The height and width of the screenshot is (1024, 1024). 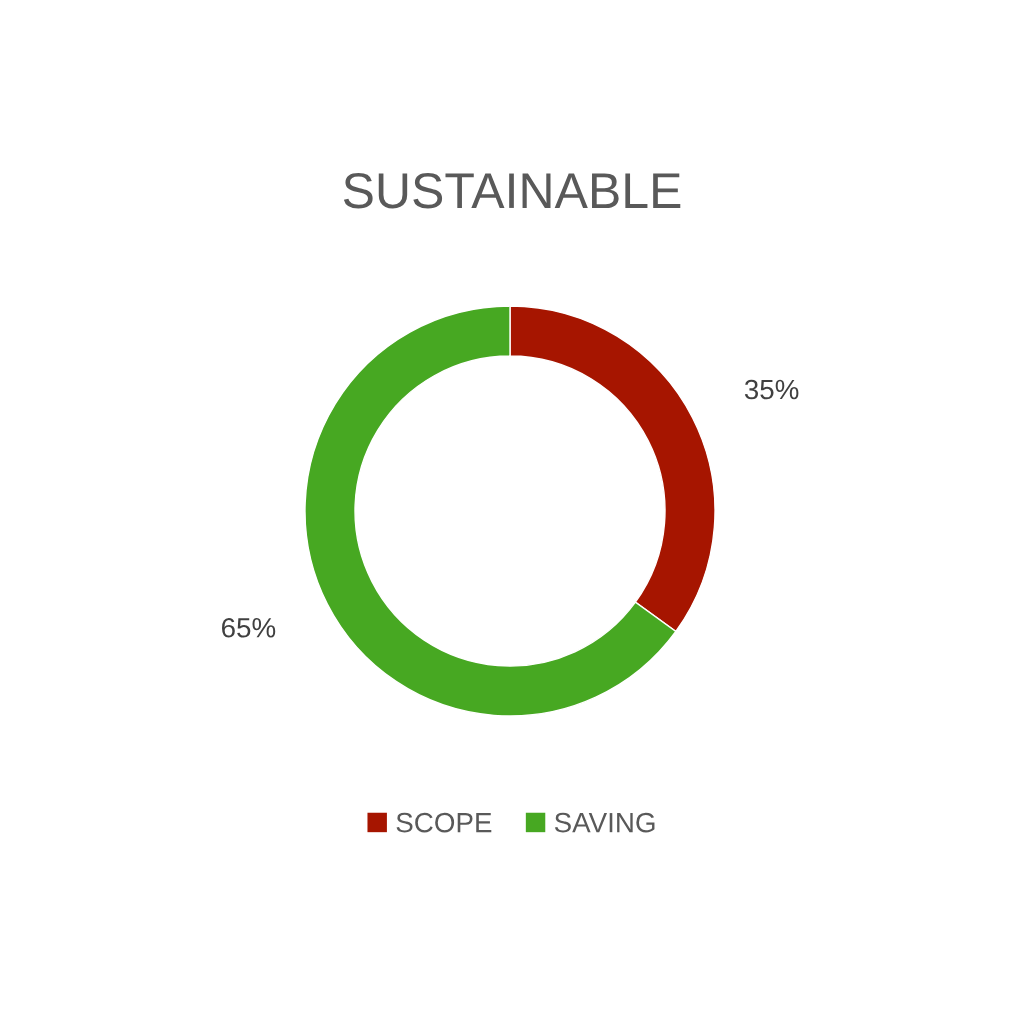 What do you see at coordinates (604, 822) in the screenshot?
I see `legend-label: SAVING` at bounding box center [604, 822].